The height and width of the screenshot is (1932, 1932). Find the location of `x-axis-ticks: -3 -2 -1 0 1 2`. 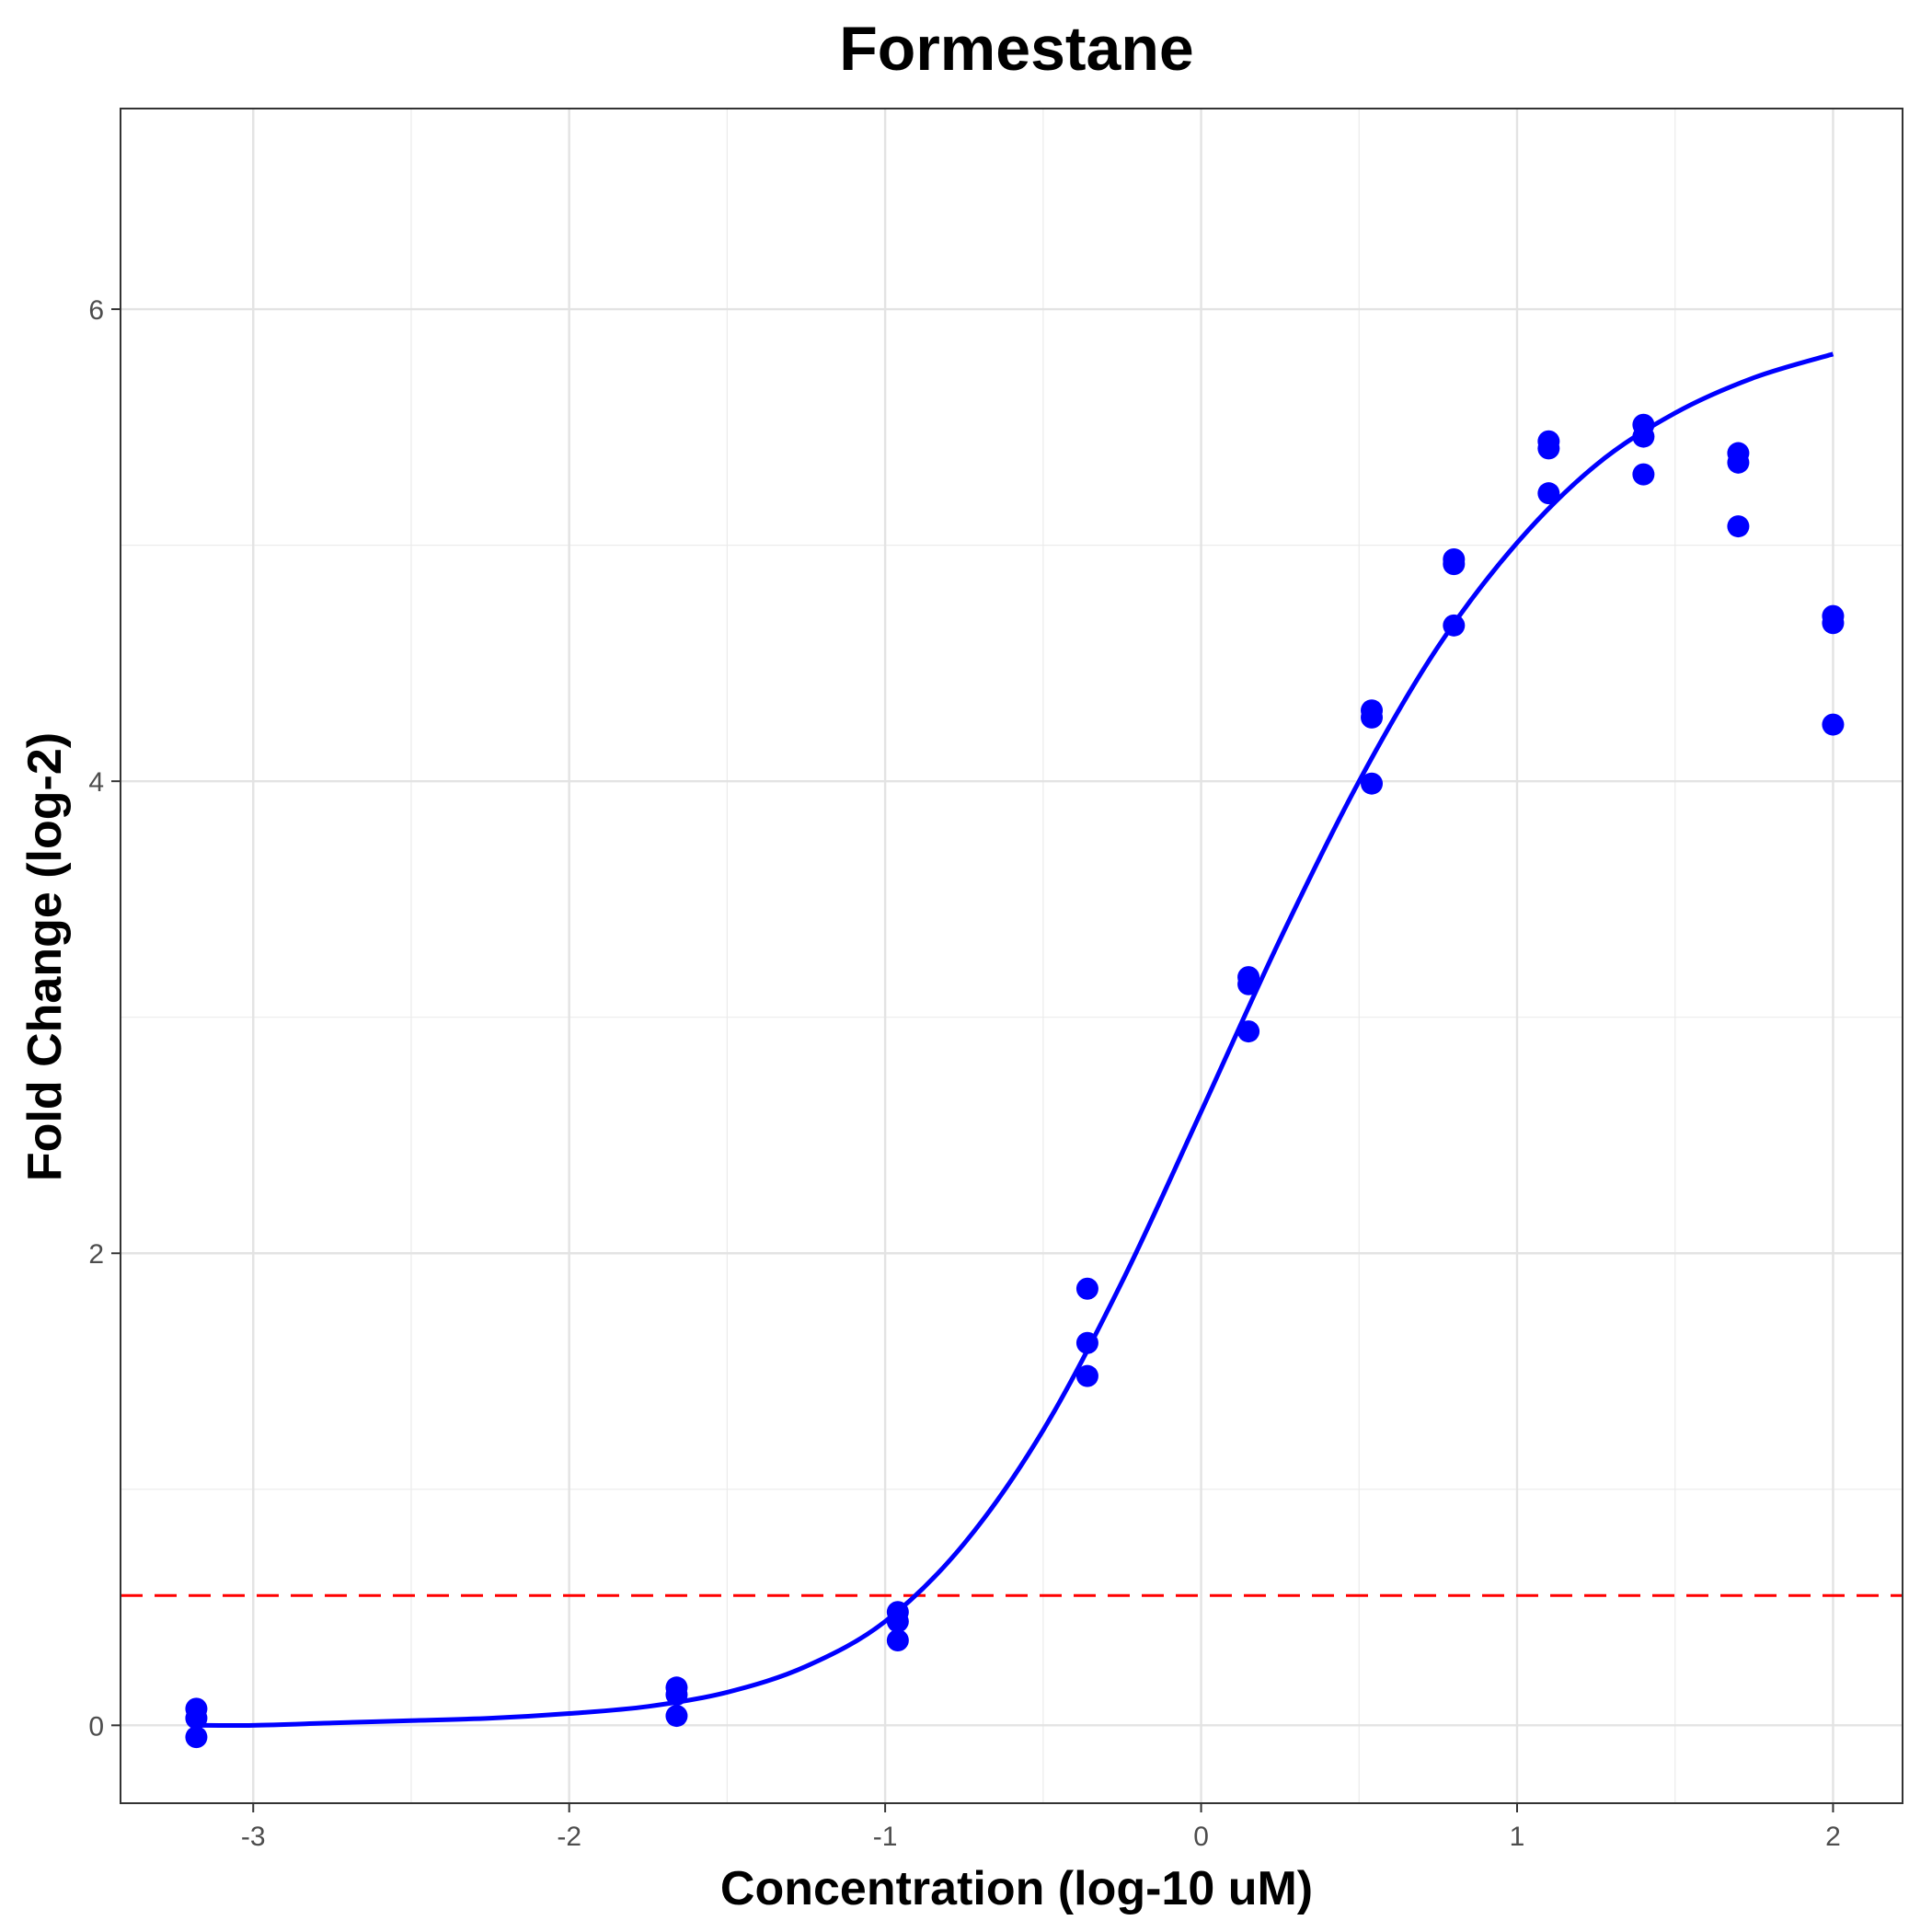

x-axis-ticks: -3 -2 -1 0 1 2 is located at coordinates (1041, 1827).